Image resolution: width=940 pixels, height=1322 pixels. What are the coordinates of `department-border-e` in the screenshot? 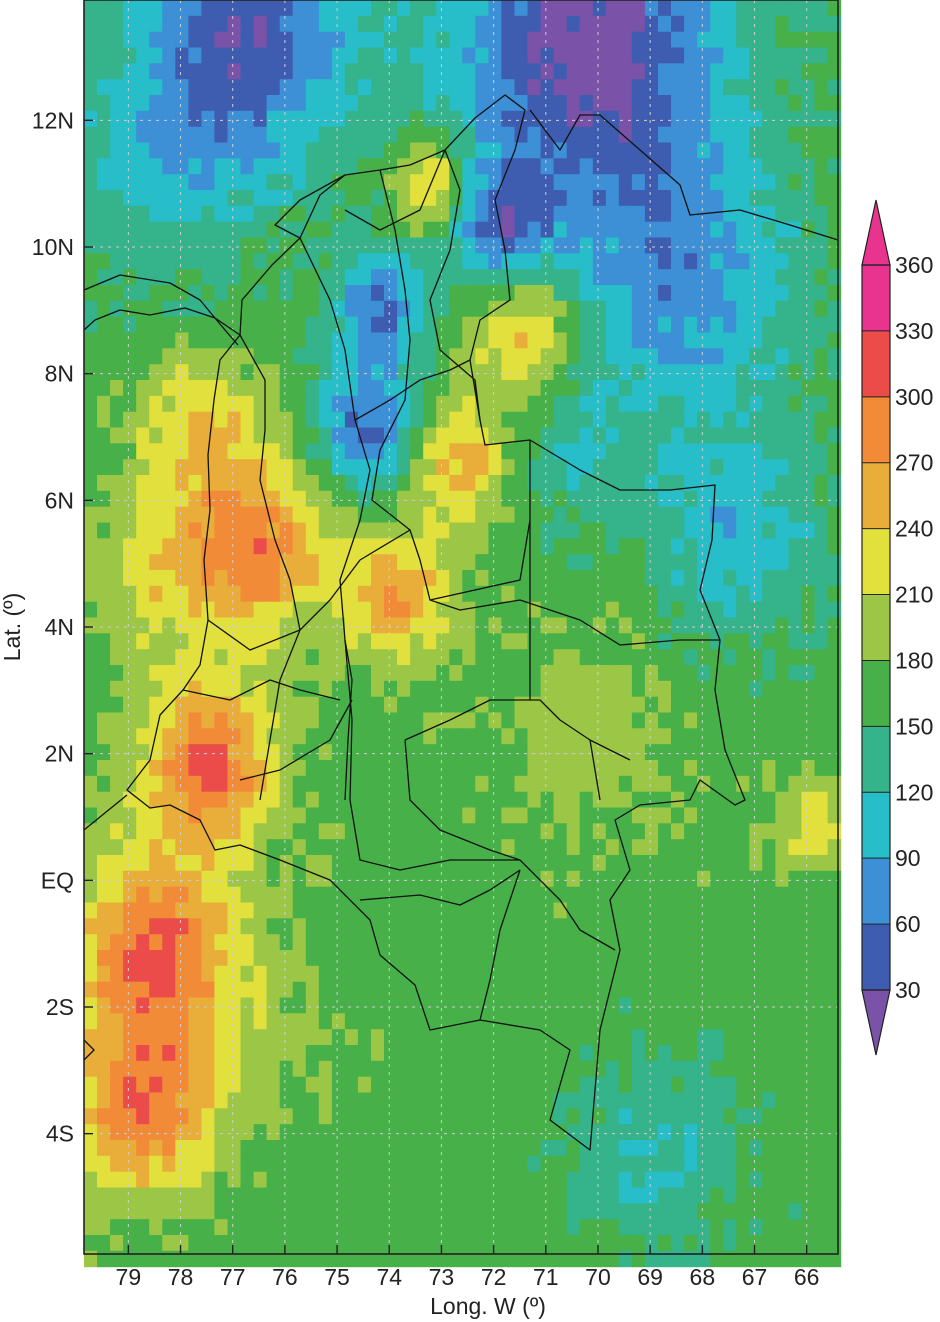 It's located at (267, 730).